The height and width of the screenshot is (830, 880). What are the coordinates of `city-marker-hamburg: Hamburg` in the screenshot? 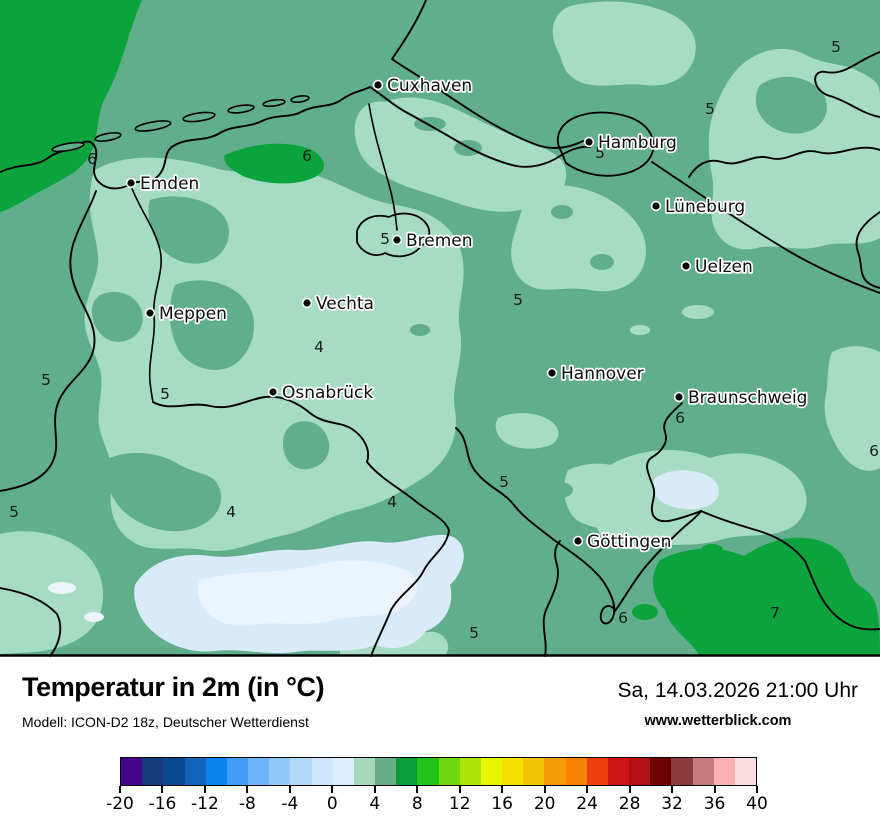 It's located at (631, 143).